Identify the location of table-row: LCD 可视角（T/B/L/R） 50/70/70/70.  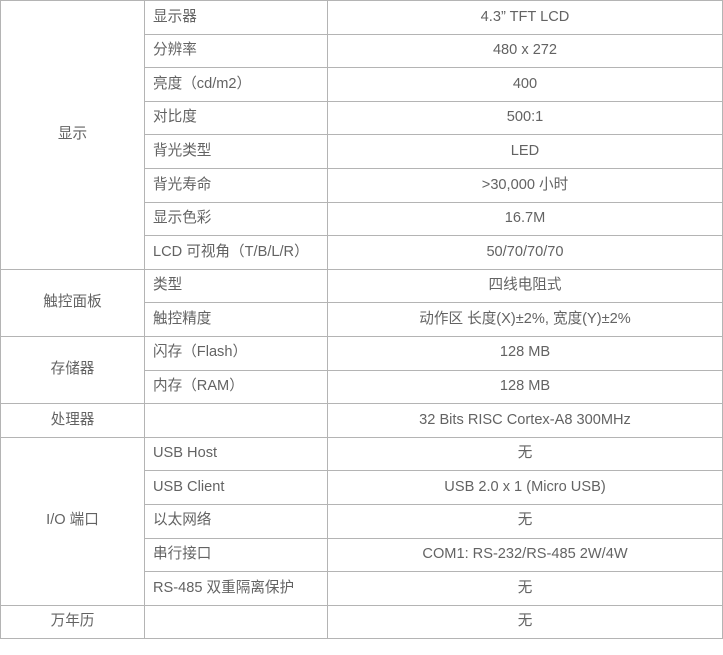
(362, 252).